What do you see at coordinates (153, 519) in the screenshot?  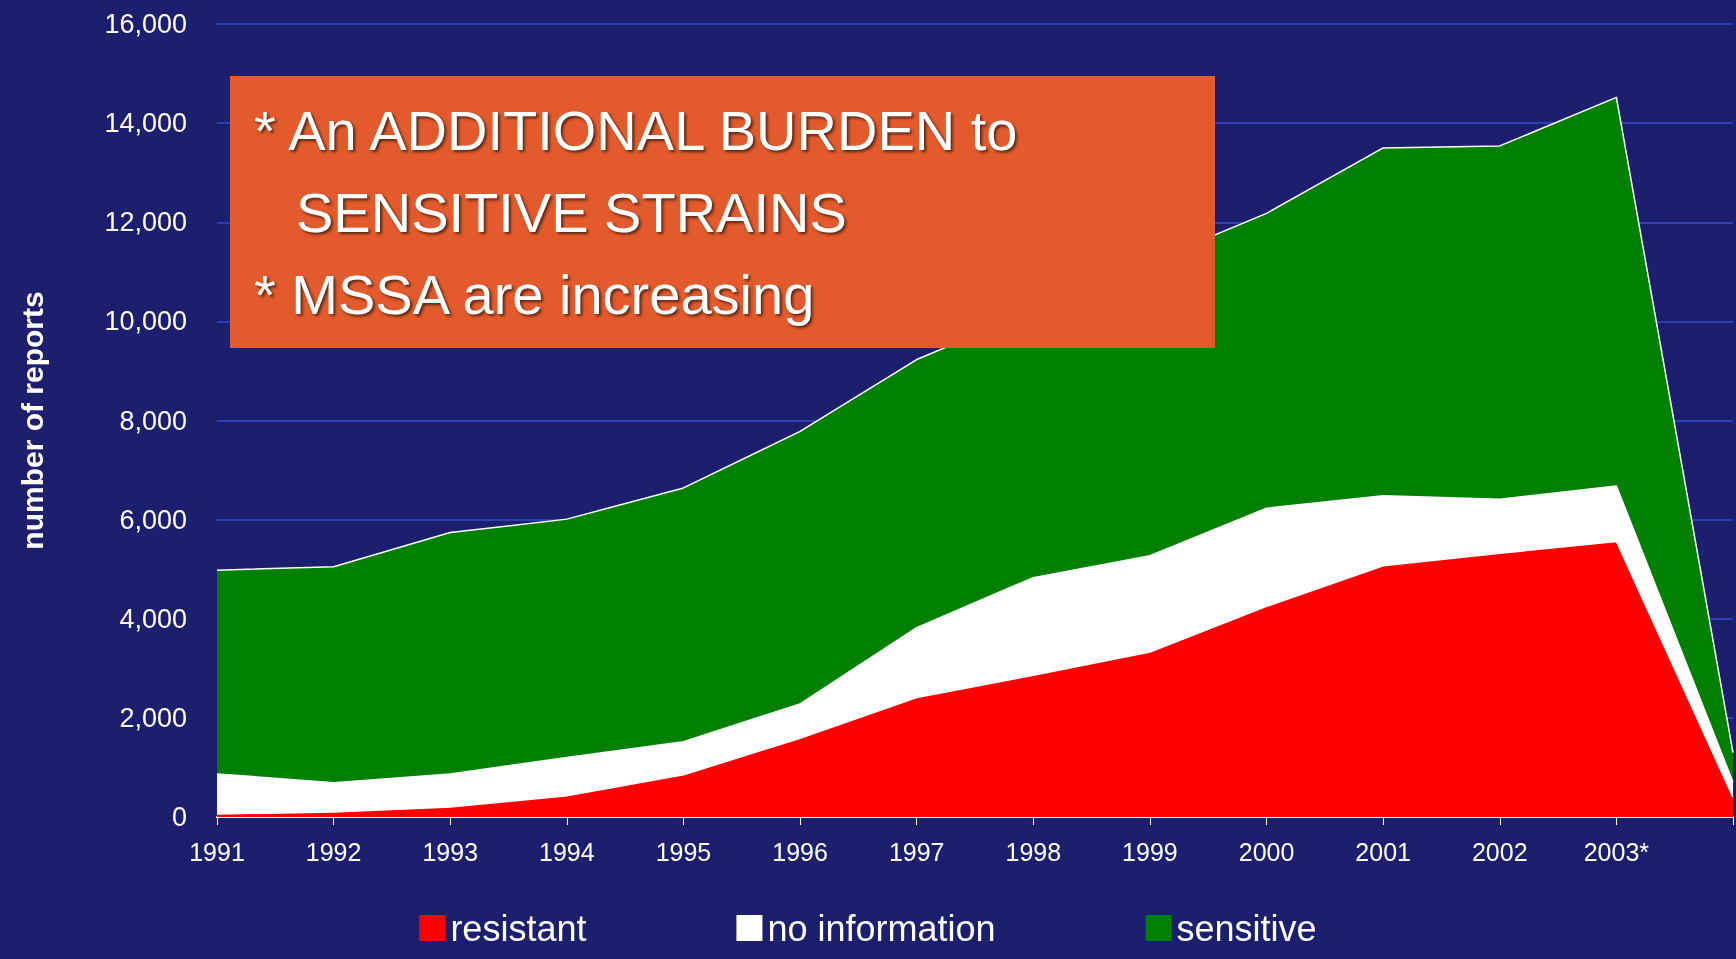 I see `y-tick-label: 6,000` at bounding box center [153, 519].